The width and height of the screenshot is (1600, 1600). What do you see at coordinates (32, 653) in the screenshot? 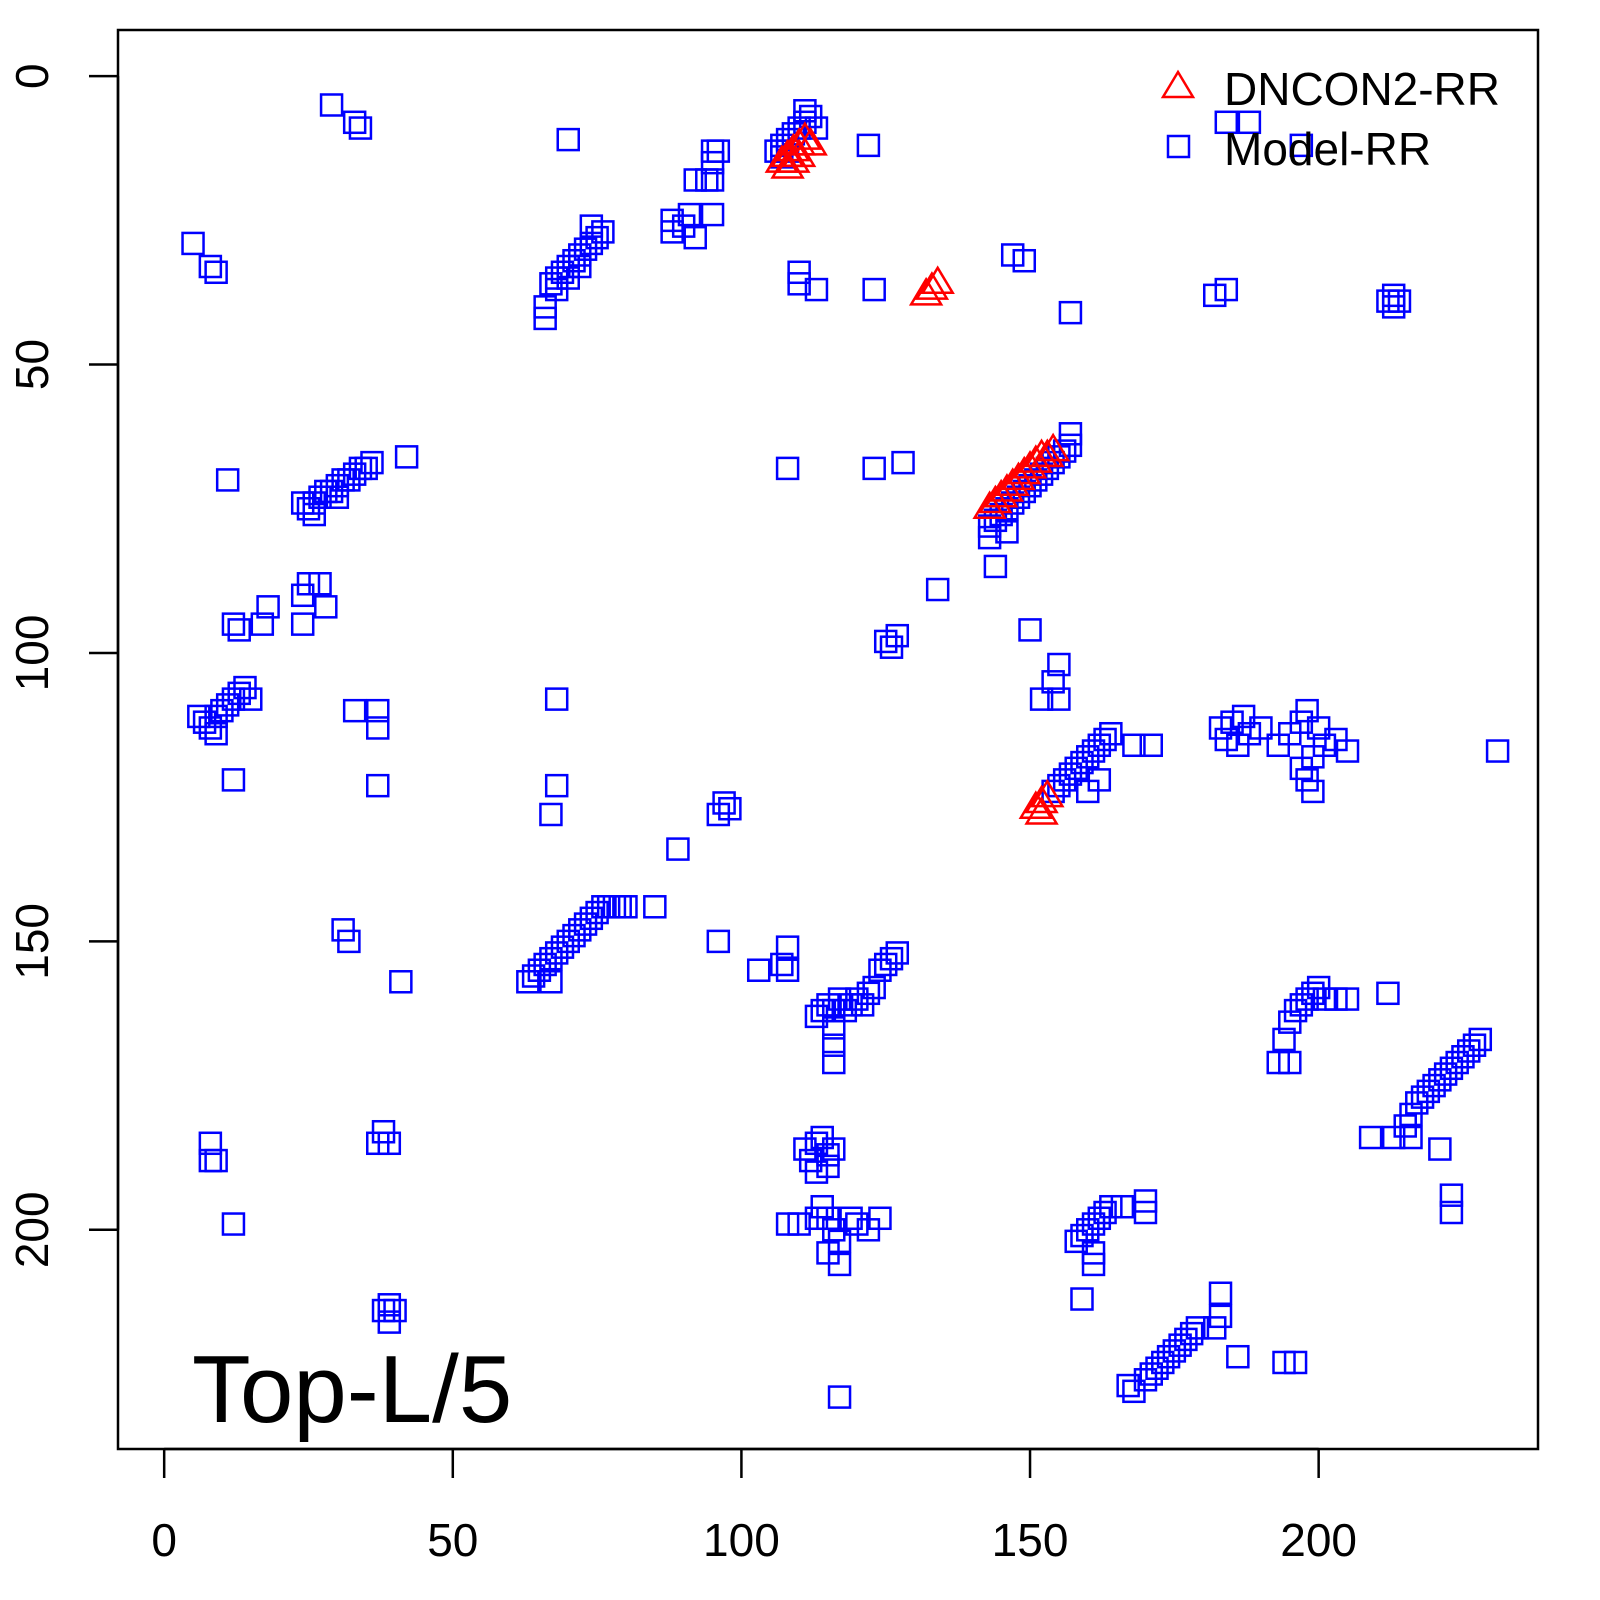
I see `y-tick-label: 100` at bounding box center [32, 653].